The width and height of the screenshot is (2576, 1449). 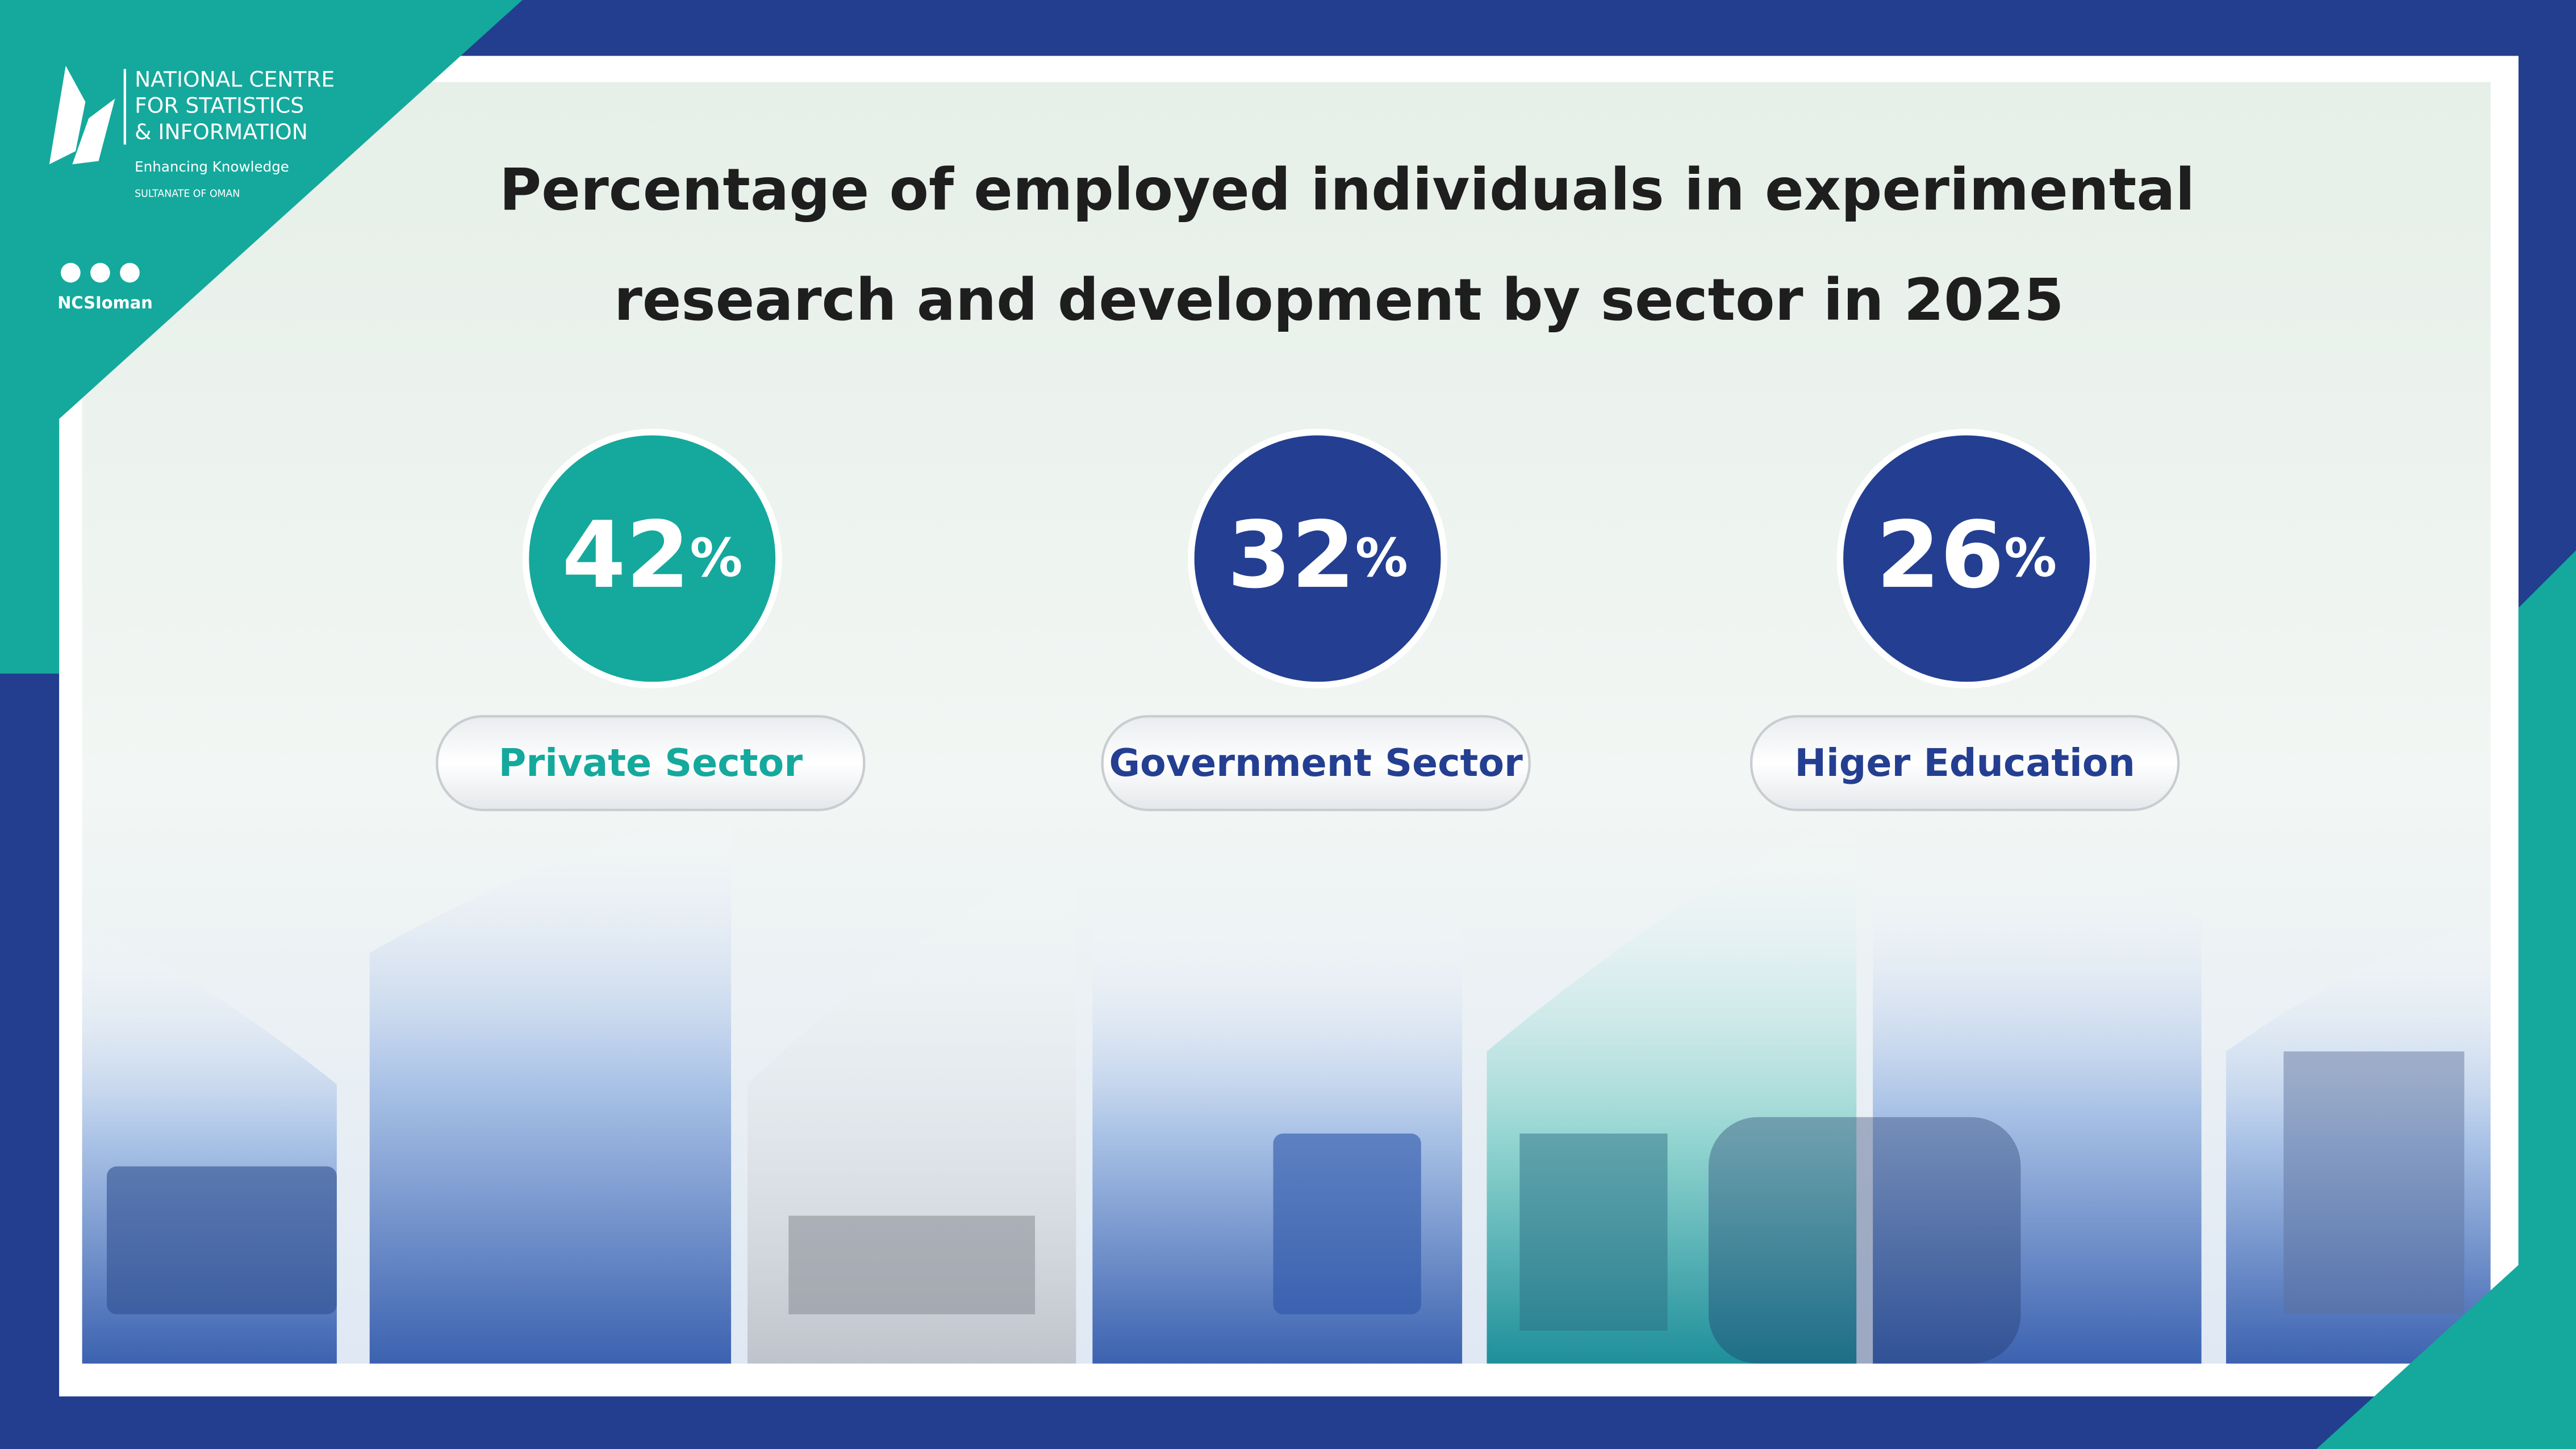 What do you see at coordinates (221, 132) in the screenshot?
I see `org-name: & INFORMATION` at bounding box center [221, 132].